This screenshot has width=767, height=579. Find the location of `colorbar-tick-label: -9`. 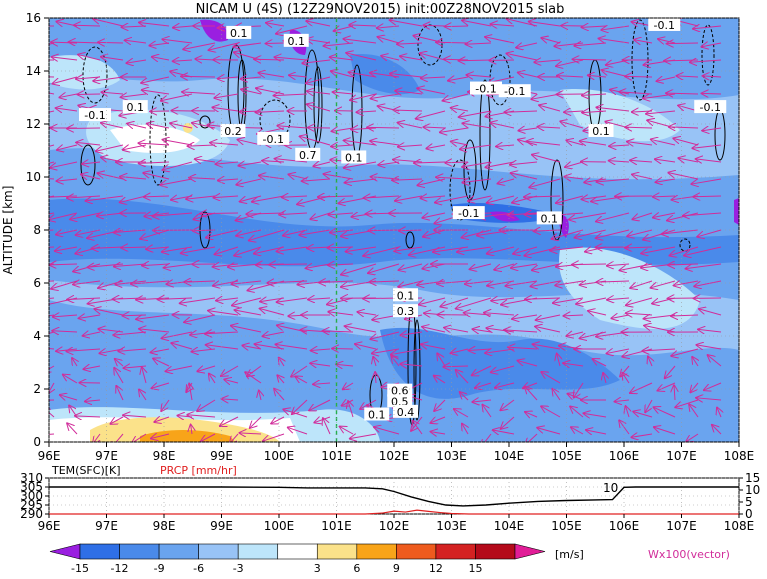

colorbar-tick-label: -9 is located at coordinates (159, 568).